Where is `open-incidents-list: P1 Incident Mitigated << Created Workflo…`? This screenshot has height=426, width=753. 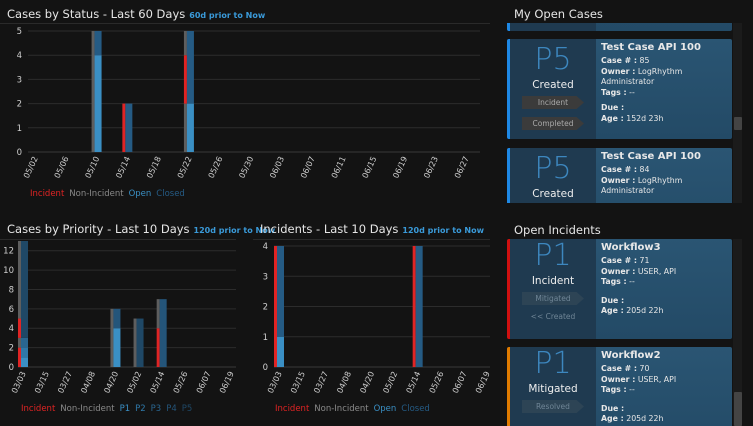
open-incidents-list: P1 Incident Mitigated << Created Workflo… is located at coordinates (625, 332).